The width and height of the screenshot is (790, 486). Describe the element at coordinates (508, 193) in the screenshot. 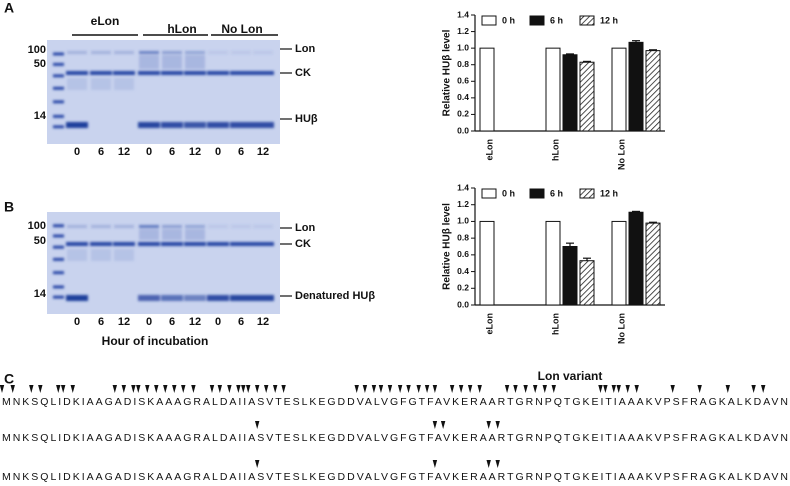

I see `legend-label: 0 h` at that location.